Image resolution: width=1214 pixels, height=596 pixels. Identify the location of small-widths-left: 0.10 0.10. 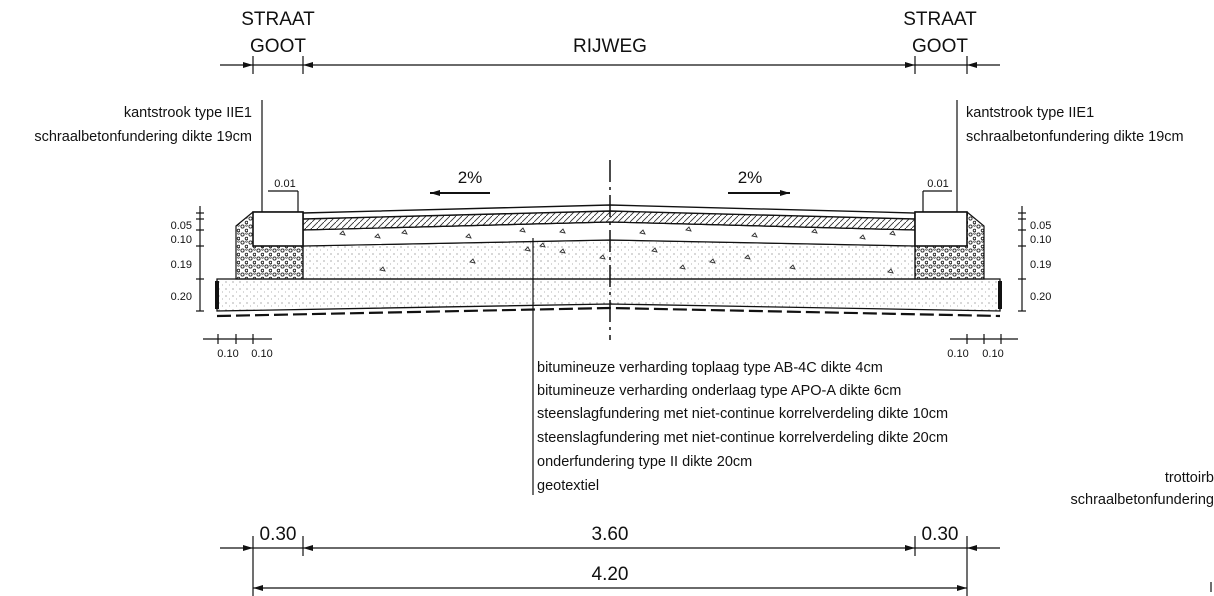
(238, 347).